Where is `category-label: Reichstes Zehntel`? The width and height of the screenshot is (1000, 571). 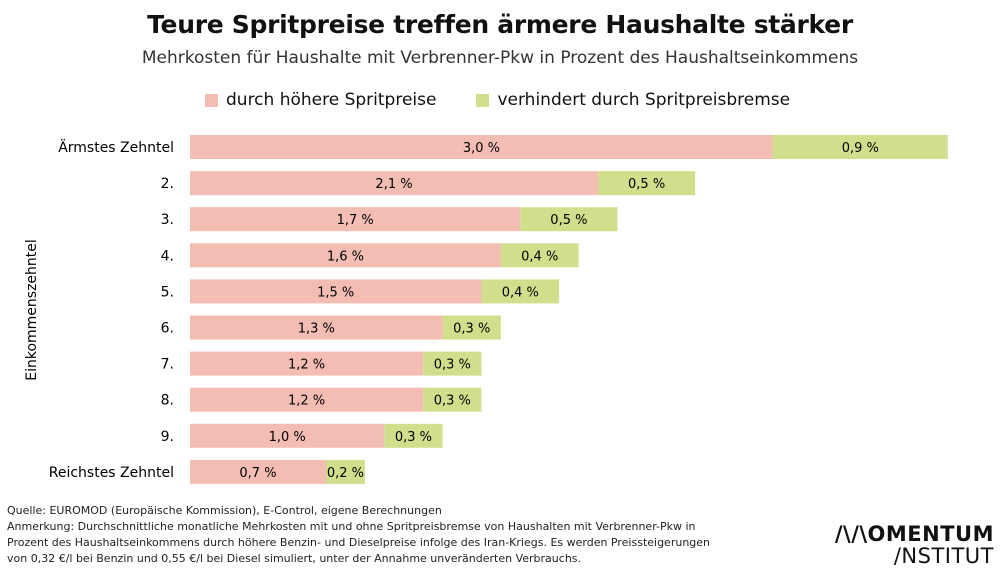 category-label: Reichstes Zehntel is located at coordinates (111, 473).